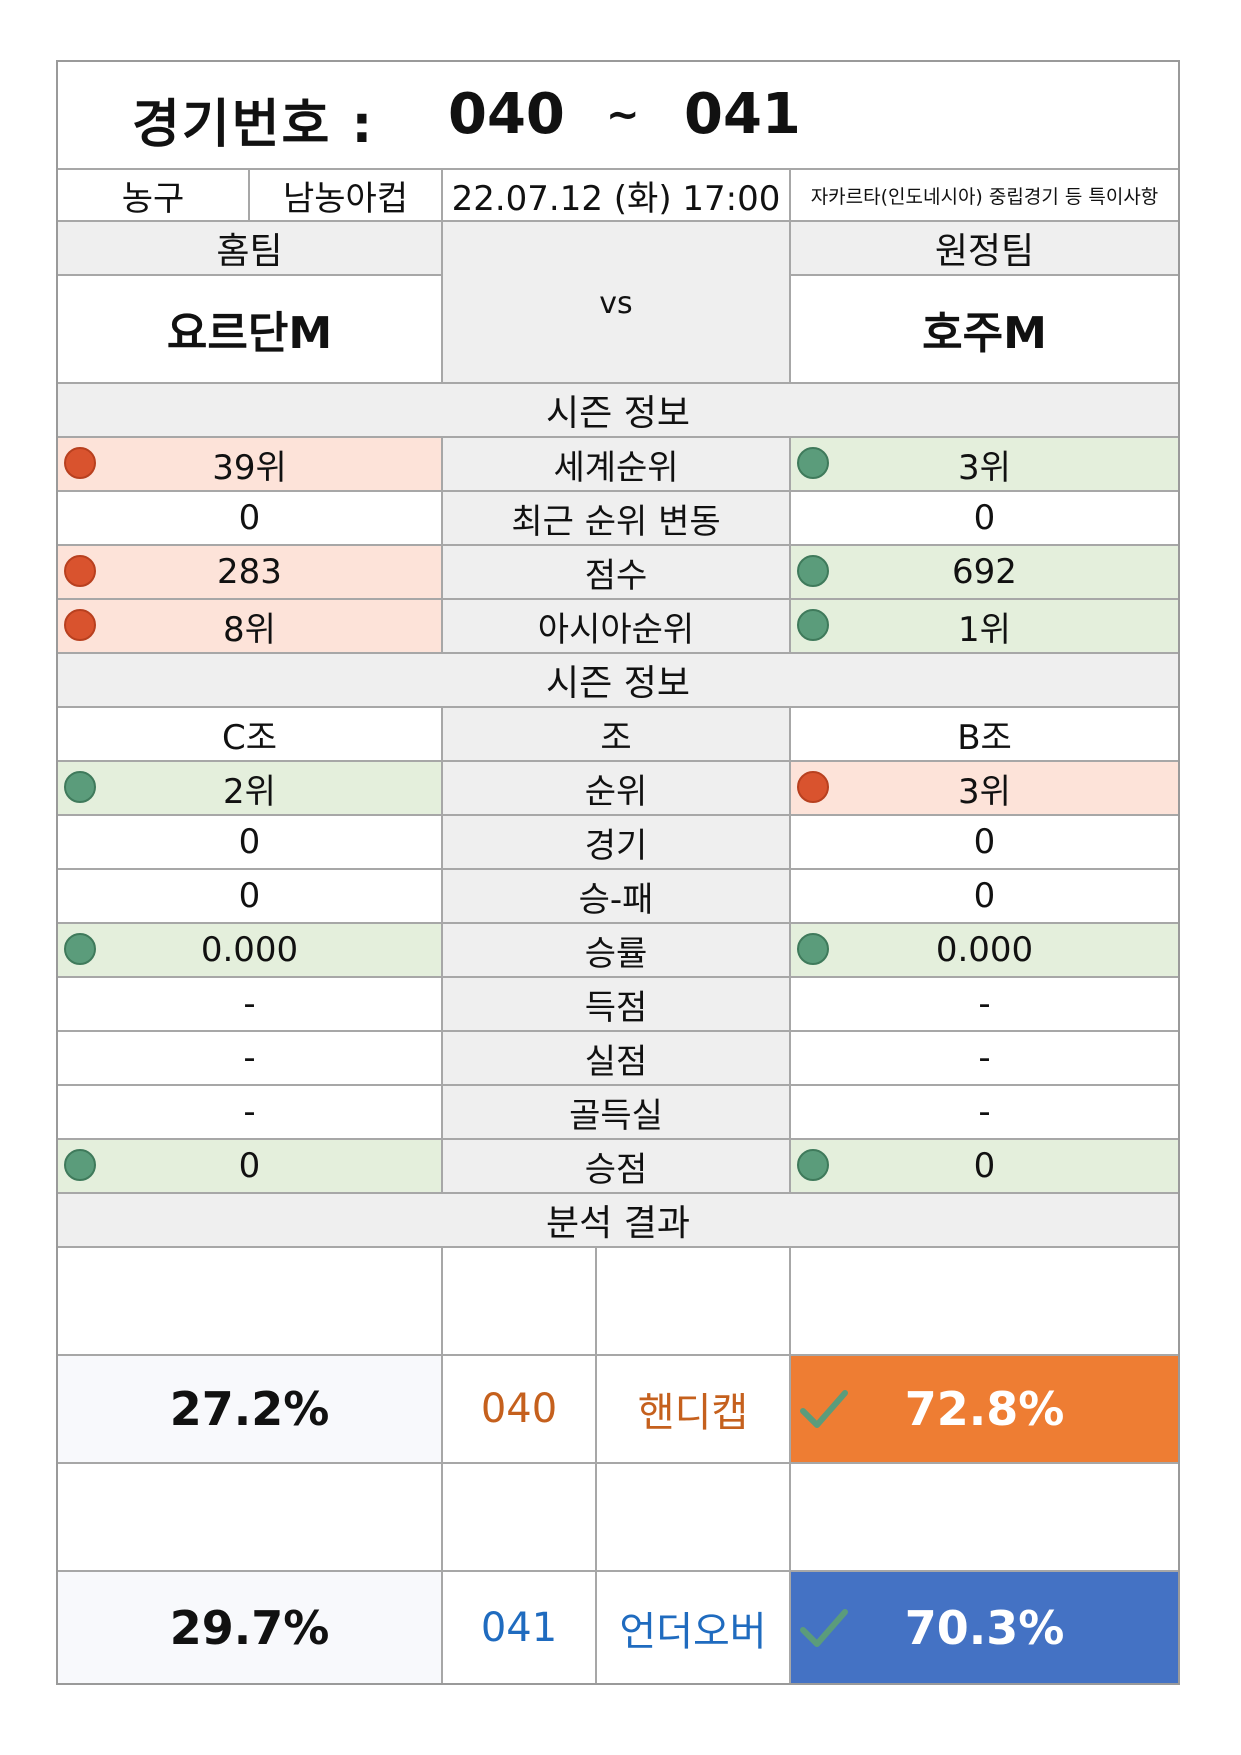  I want to click on s2-row2-home: 0, so click(250, 843).